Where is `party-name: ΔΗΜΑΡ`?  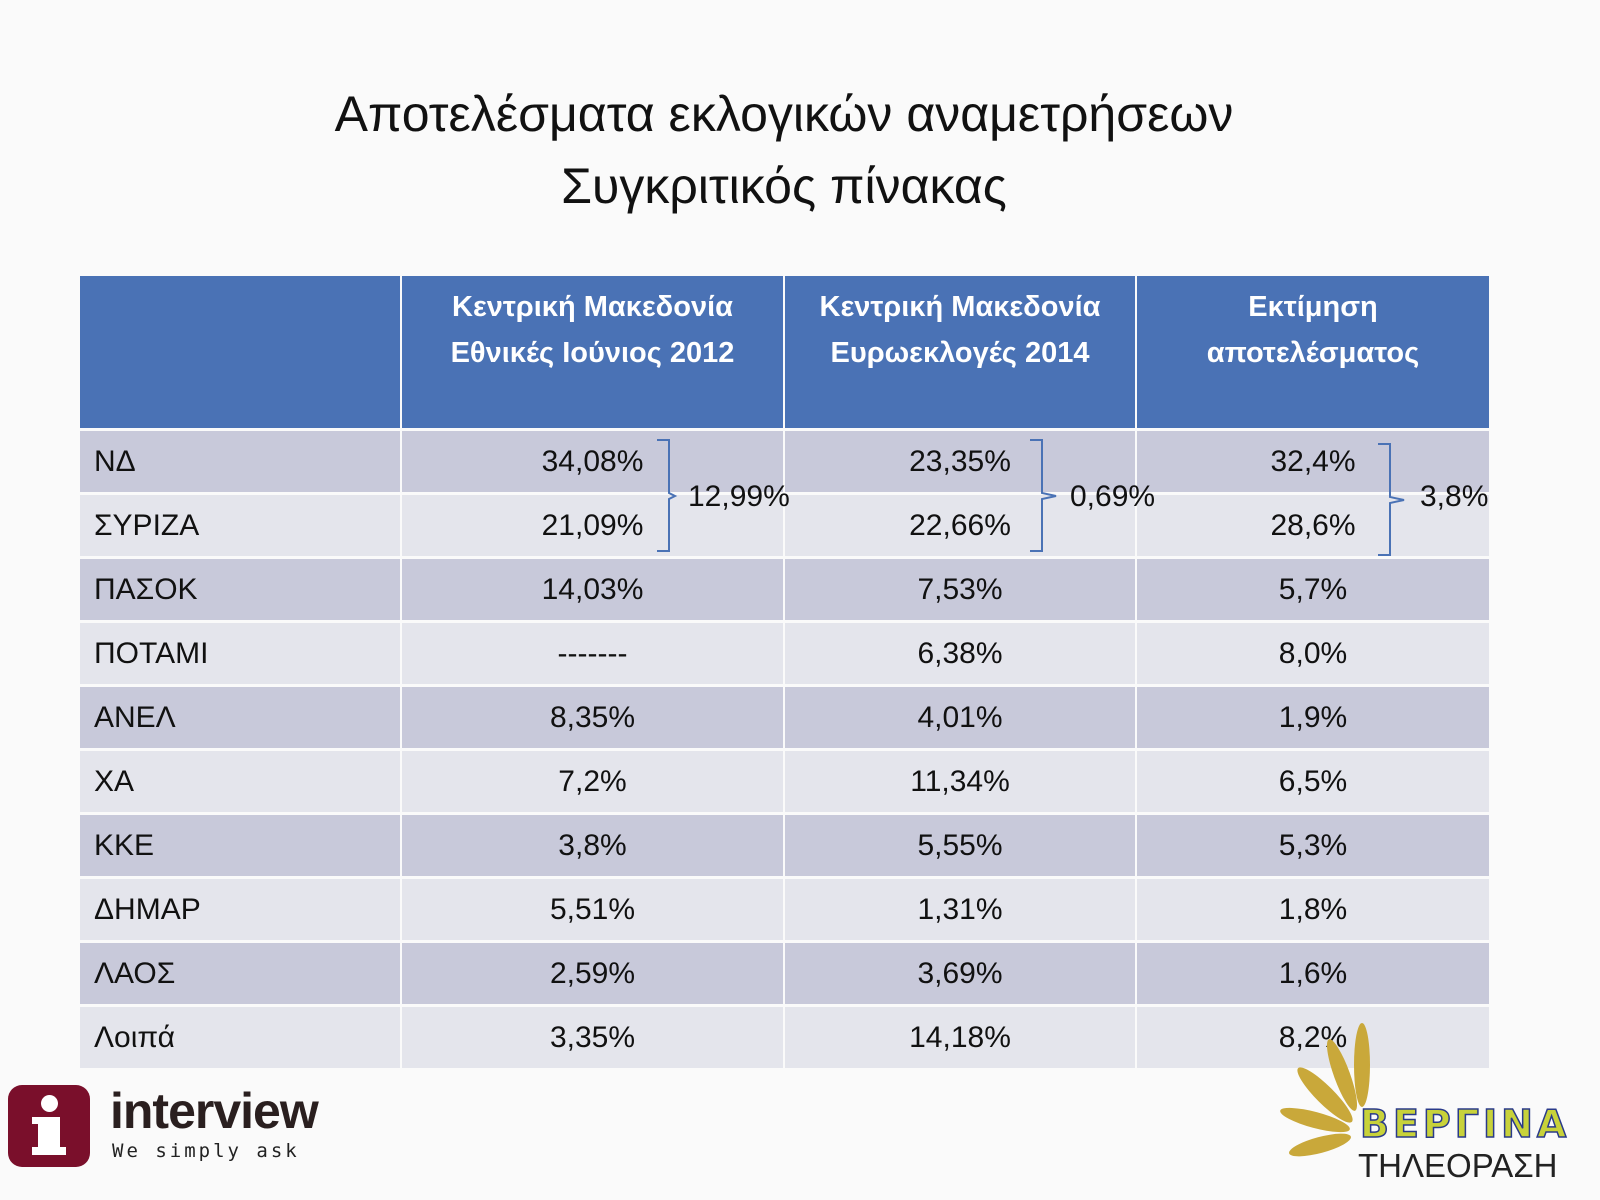 party-name: ΔΗΜΑΡ is located at coordinates (240, 909).